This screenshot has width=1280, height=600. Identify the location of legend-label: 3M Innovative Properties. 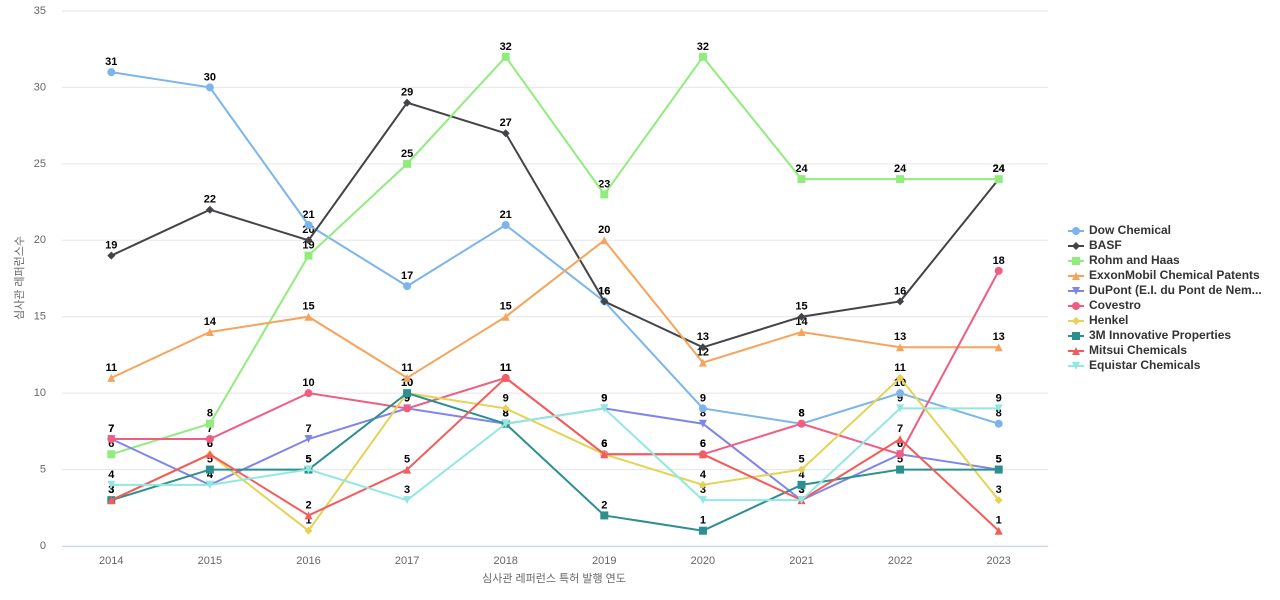
(1160, 335).